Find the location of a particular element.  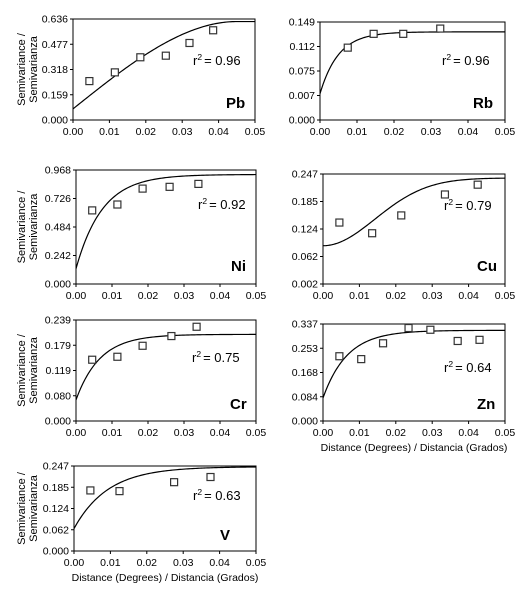

y-tick-label: 0.084 is located at coordinates (305, 397).